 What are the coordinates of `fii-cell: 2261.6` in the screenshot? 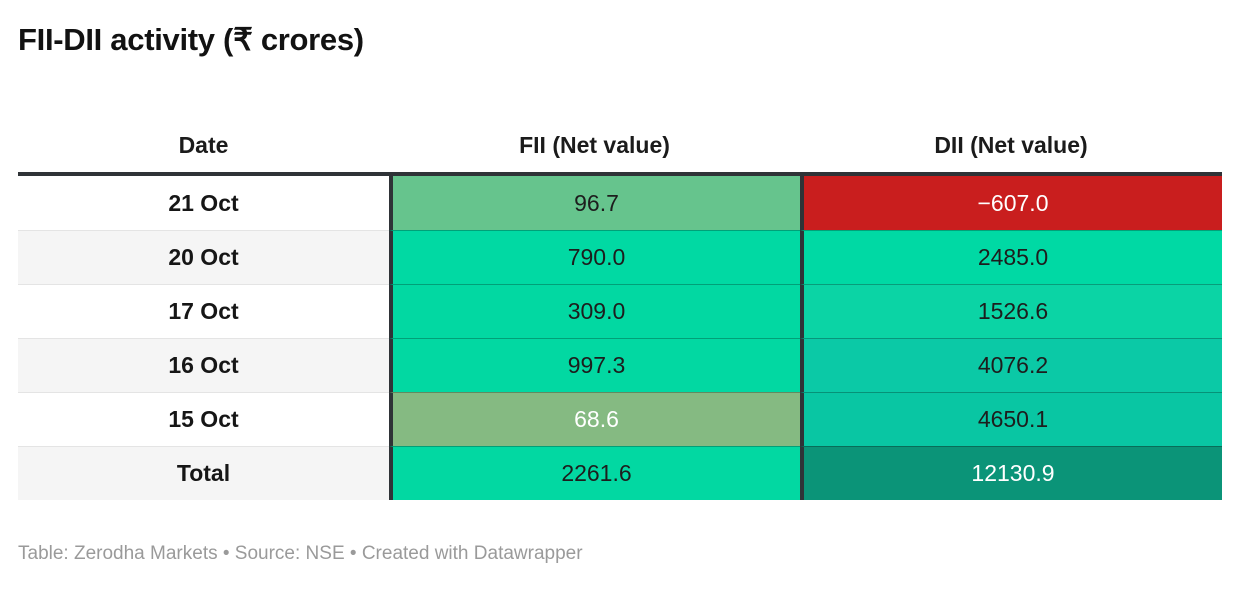 It's located at (594, 473).